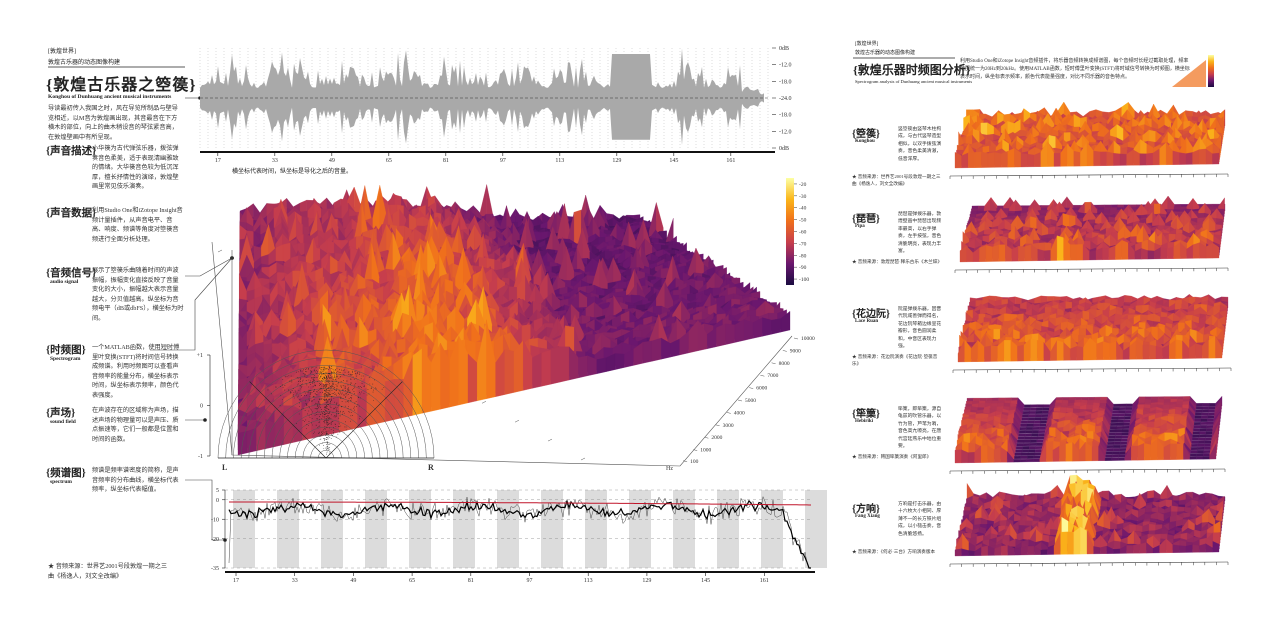 The image size is (1280, 630). Describe the element at coordinates (803, 268) in the screenshot. I see `colorbar-label: -90` at that location.